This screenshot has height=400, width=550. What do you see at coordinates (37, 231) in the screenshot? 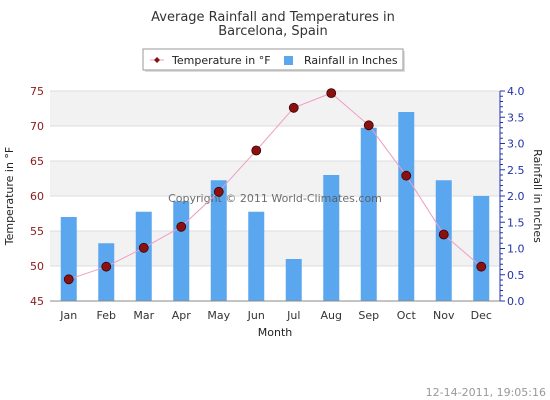
I see `left-tick-label: 55` at bounding box center [37, 231].